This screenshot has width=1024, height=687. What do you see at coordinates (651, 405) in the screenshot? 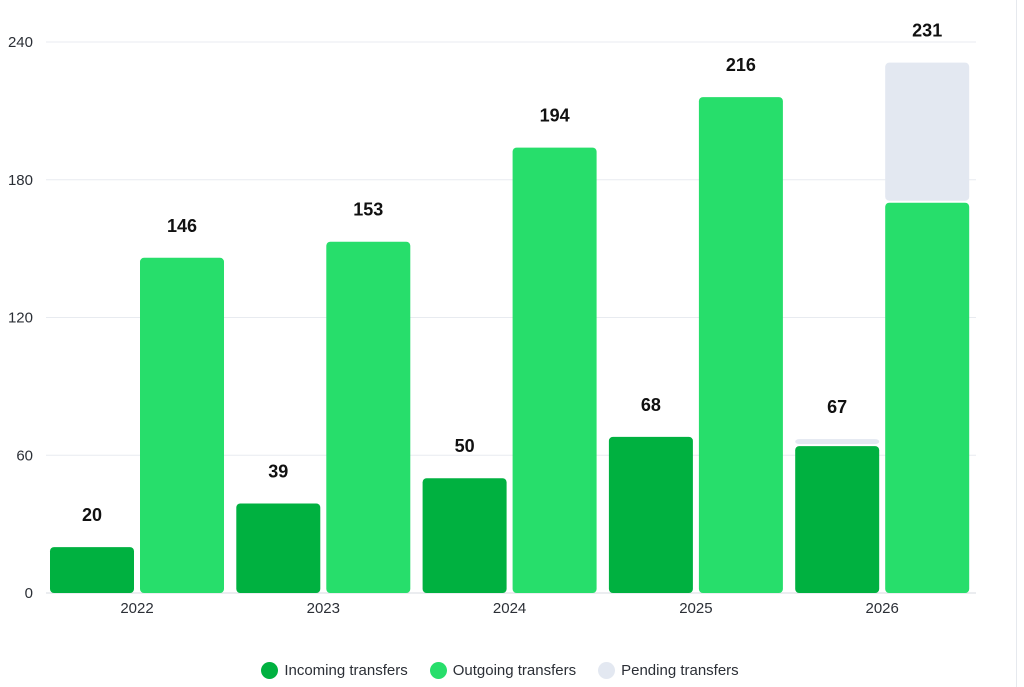
I see `bar-value-label: 68` at bounding box center [651, 405].